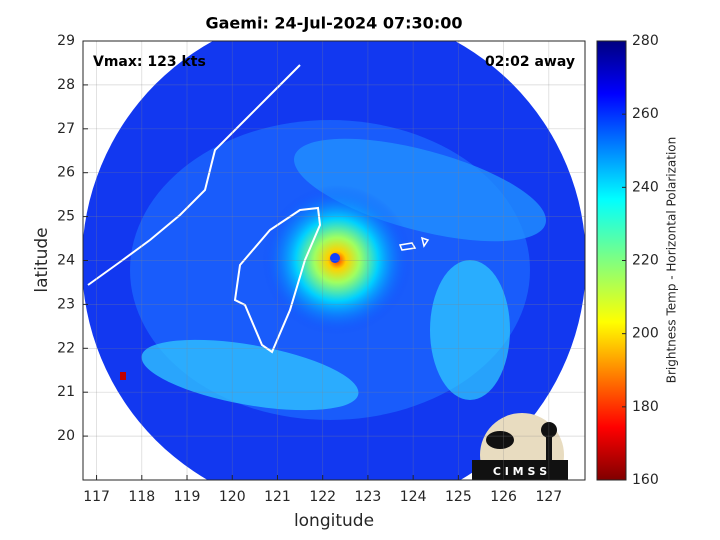 The width and height of the screenshot is (720, 540). What do you see at coordinates (149, 62) in the screenshot?
I see `vmax-annotation: Vmax: 123 kts` at bounding box center [149, 62].